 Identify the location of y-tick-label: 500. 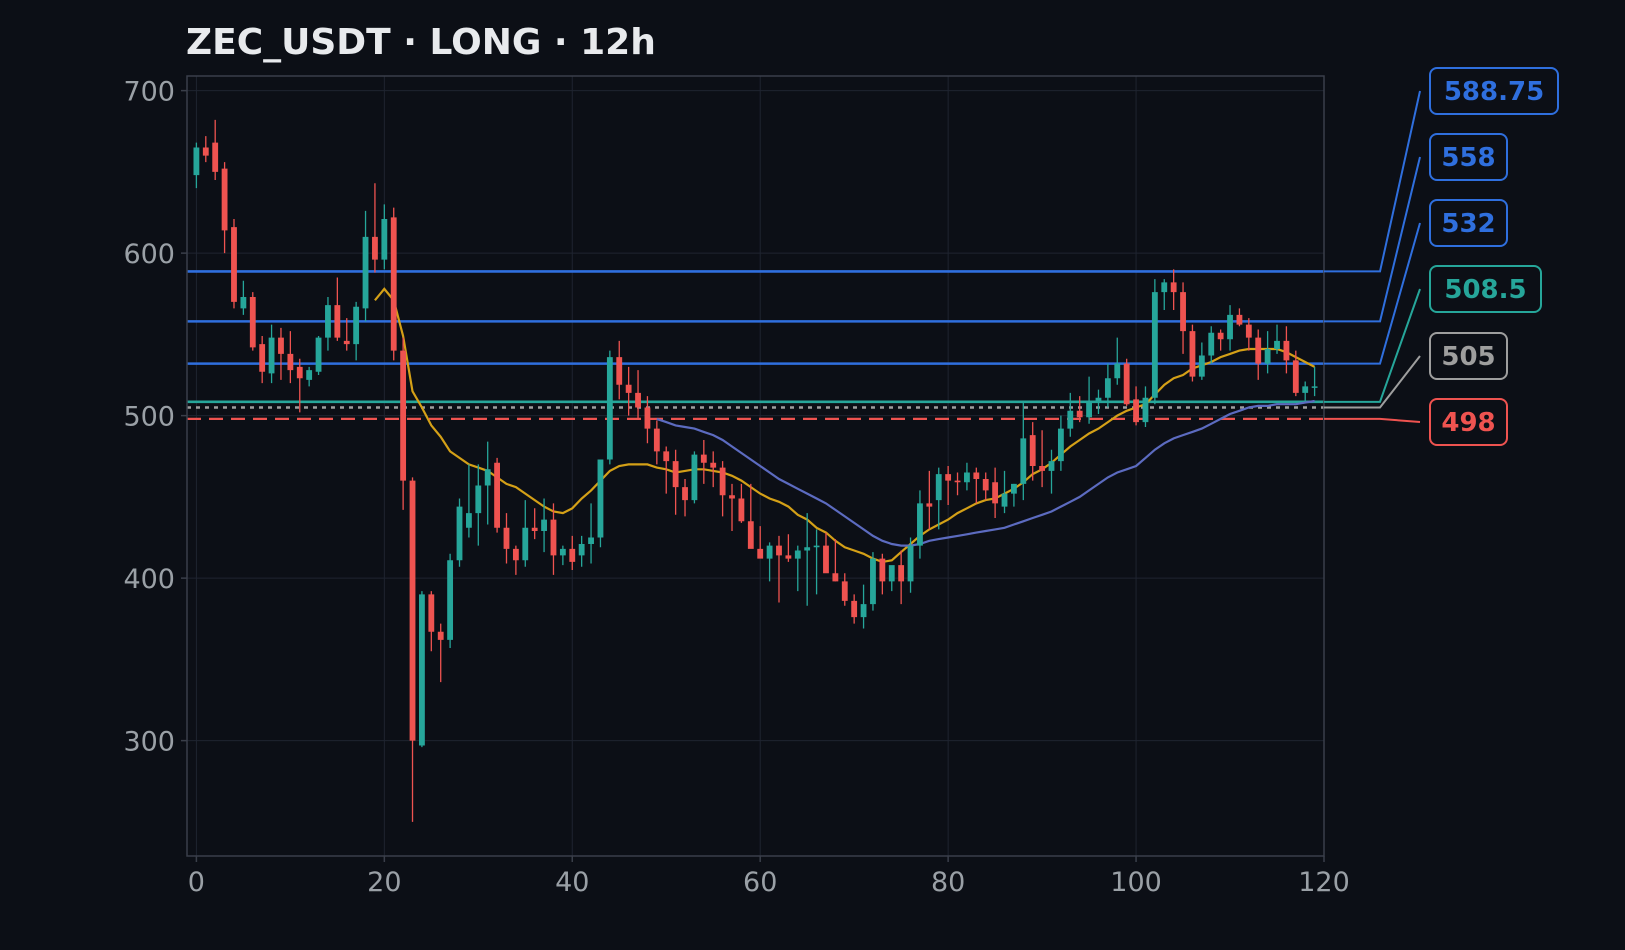
(149, 417).